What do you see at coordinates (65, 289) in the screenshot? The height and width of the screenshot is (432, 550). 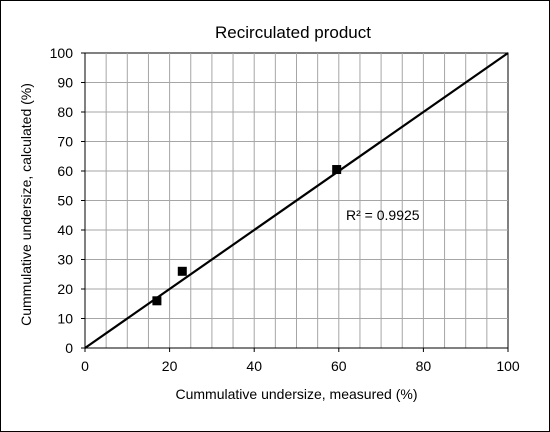 I see `y-tick-label: 20` at bounding box center [65, 289].